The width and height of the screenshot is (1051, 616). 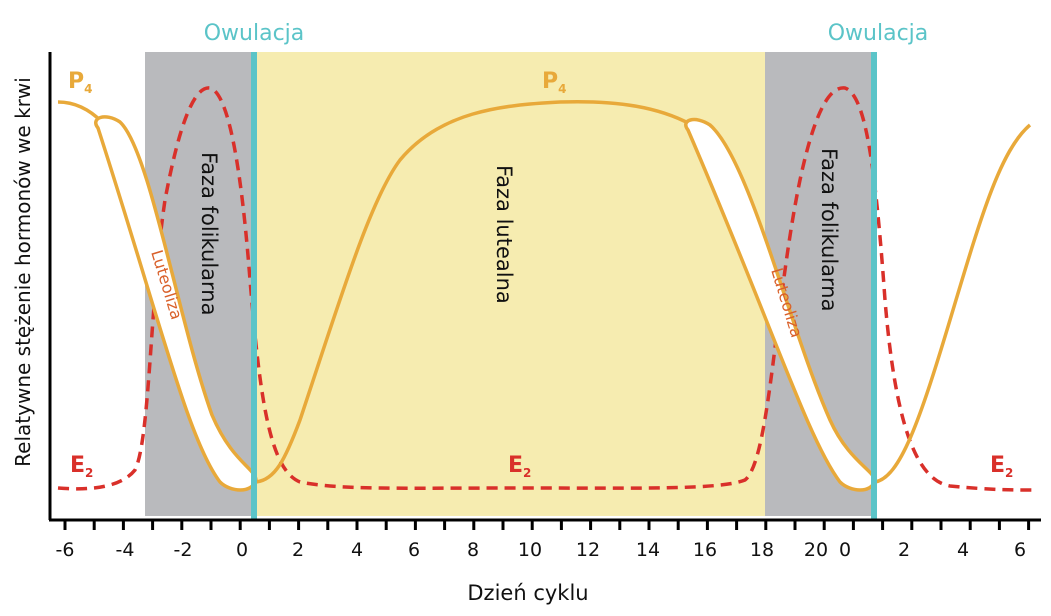 I want to click on x-axis-label: Dzień cyklu, so click(x=527, y=593).